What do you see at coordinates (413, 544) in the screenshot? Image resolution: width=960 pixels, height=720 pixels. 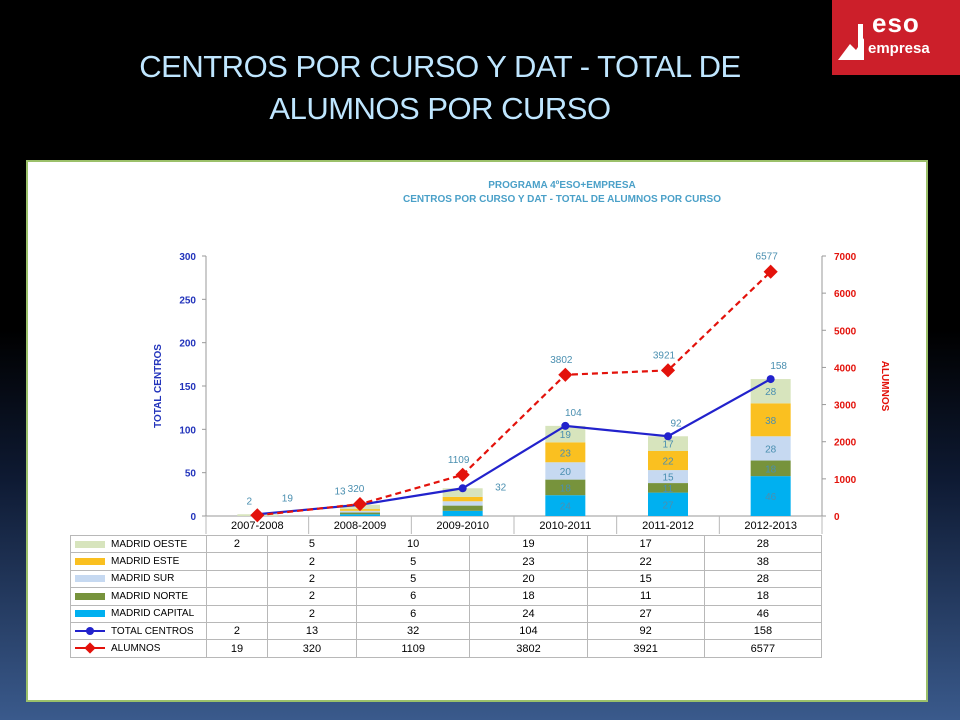 I see `table-cell: 10` at bounding box center [413, 544].